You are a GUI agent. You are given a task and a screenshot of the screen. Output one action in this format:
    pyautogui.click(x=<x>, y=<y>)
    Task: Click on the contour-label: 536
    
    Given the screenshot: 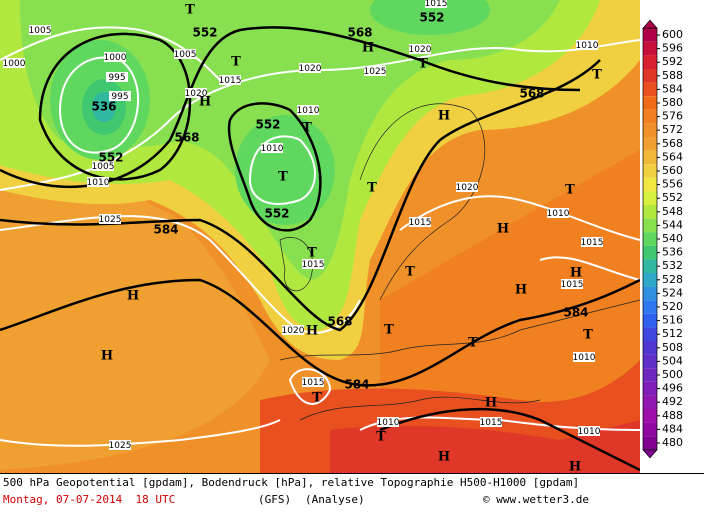 What is the action you would take?
    pyautogui.click(x=103, y=107)
    